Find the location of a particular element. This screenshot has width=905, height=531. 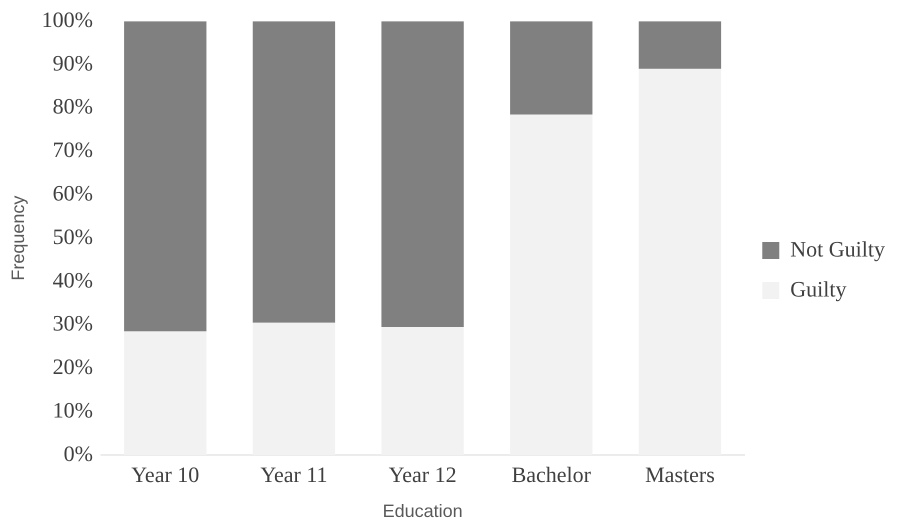

y-tick-label: 30% is located at coordinates (72, 323).